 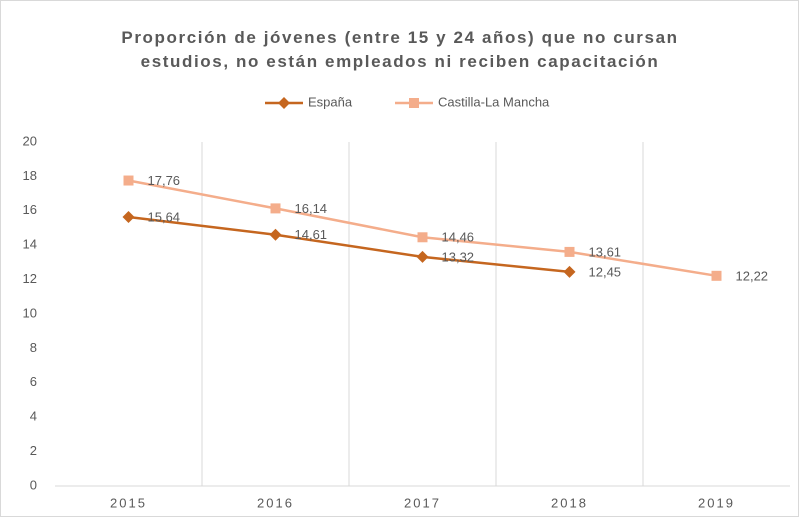 What do you see at coordinates (30, 140) in the screenshot?
I see `y-tick-label: 20` at bounding box center [30, 140].